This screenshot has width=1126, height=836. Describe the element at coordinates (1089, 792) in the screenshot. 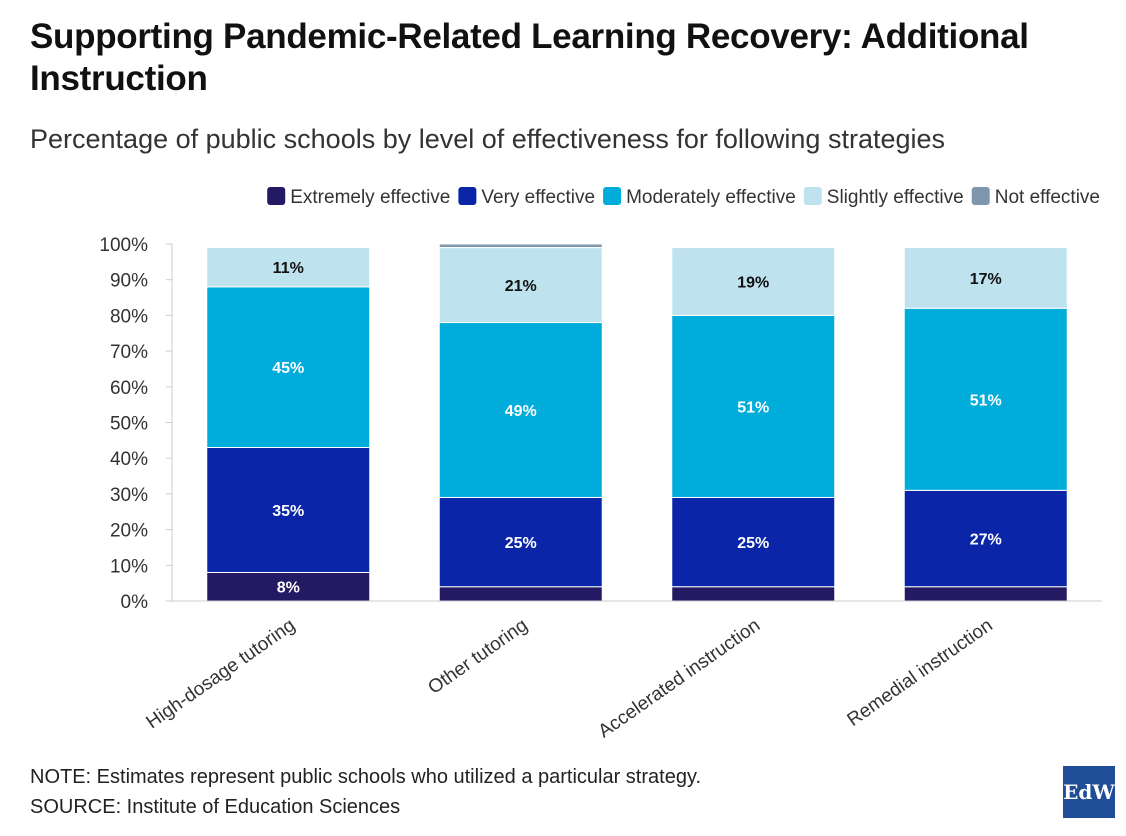

I see `edweek-logo: EdW` at that location.